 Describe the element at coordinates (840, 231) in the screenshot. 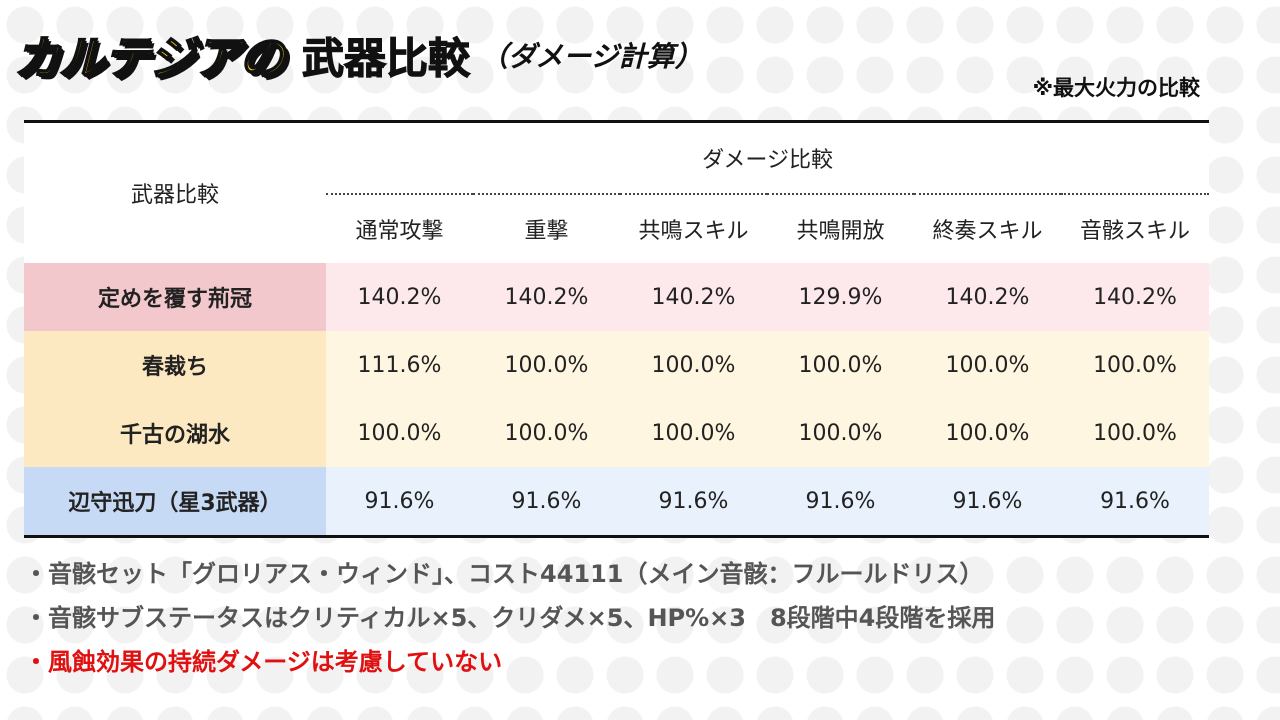

I see `column-header: 共鳴開放` at that location.